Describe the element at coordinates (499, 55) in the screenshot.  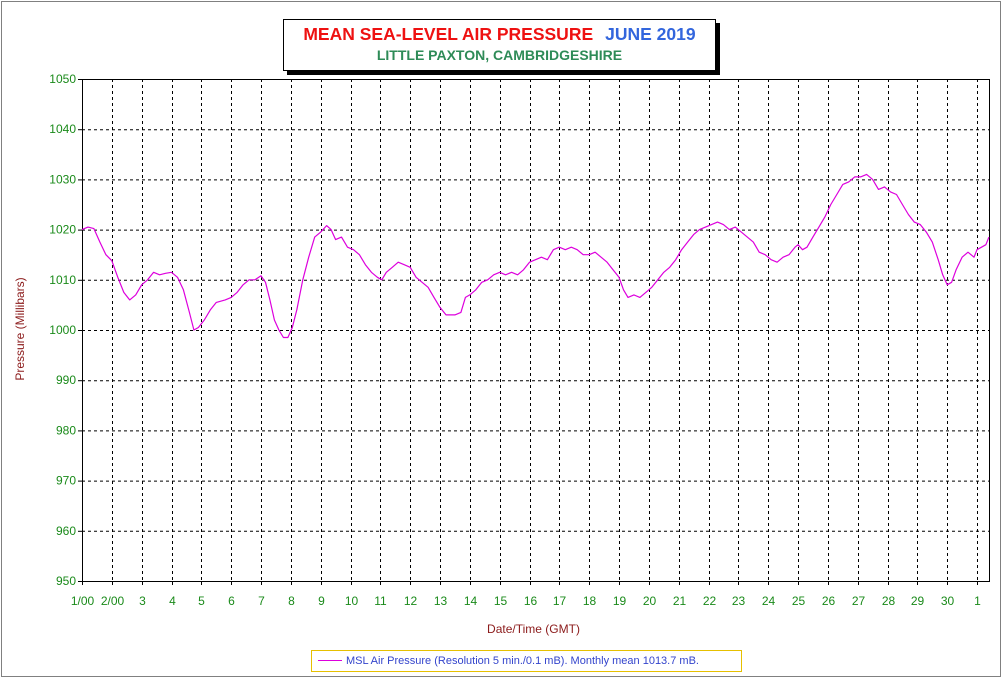
I see `chart-subtitle: LITTLE PAXTON, CAMBRIDGESHIRE` at that location.